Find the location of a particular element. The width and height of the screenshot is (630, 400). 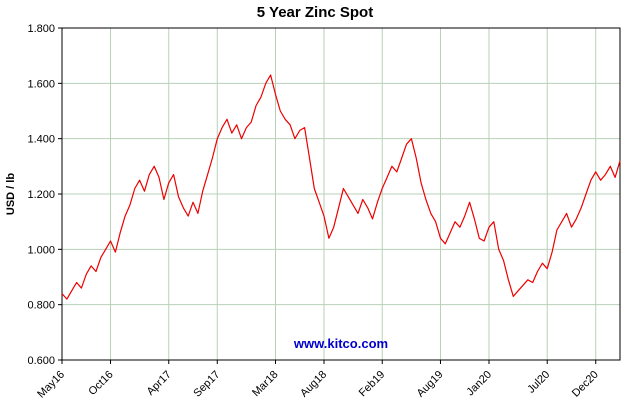

y-tick-label: 0.800 is located at coordinates (41, 306).